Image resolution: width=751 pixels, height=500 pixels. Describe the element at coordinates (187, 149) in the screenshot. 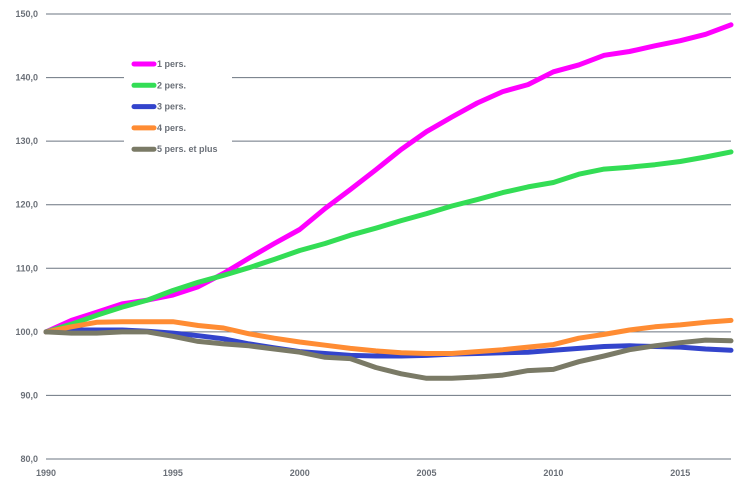

I see `legend-label: 5 pers. et plus` at that location.